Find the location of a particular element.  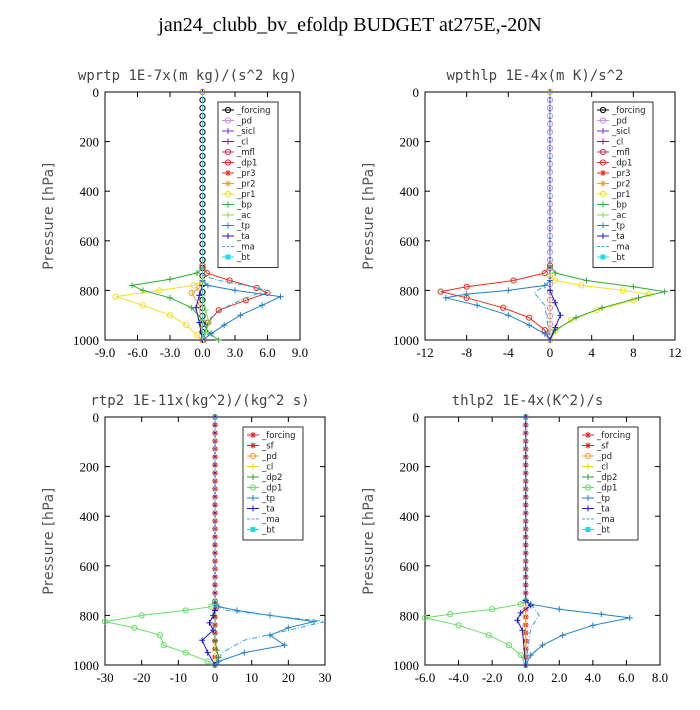

y-tick-label: 1000 is located at coordinates (86, 665).